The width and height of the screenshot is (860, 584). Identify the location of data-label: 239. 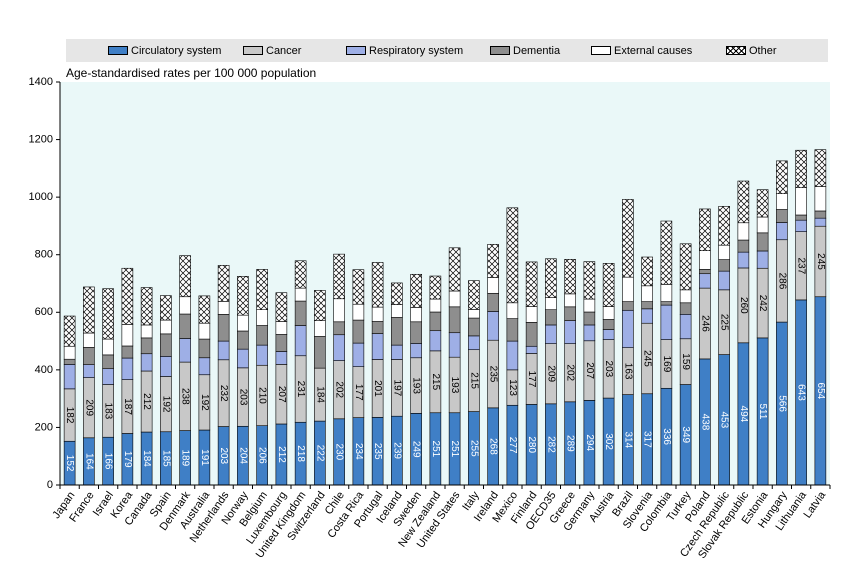
(396, 450).